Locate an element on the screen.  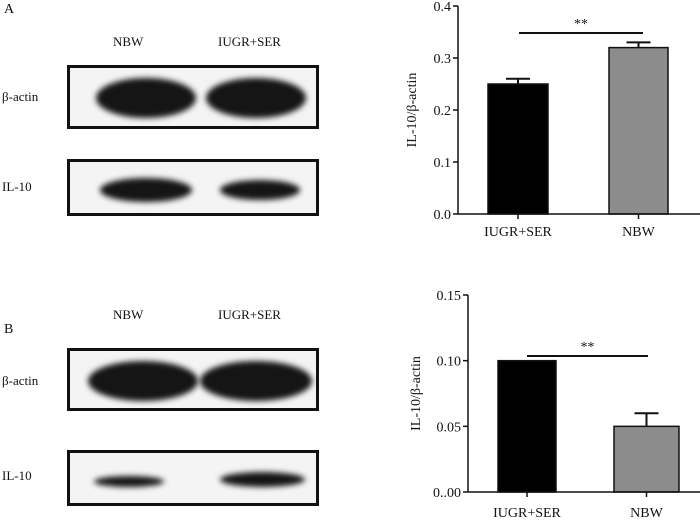
y-tick-label: 0.10 is located at coordinates (449, 362).